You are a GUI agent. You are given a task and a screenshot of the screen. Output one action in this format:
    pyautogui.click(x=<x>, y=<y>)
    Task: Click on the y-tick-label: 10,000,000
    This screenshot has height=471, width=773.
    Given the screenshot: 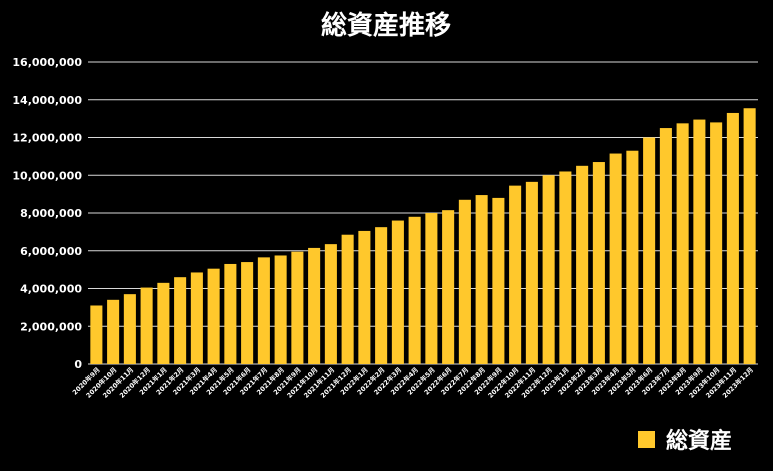 What is the action you would take?
    pyautogui.click(x=47, y=175)
    